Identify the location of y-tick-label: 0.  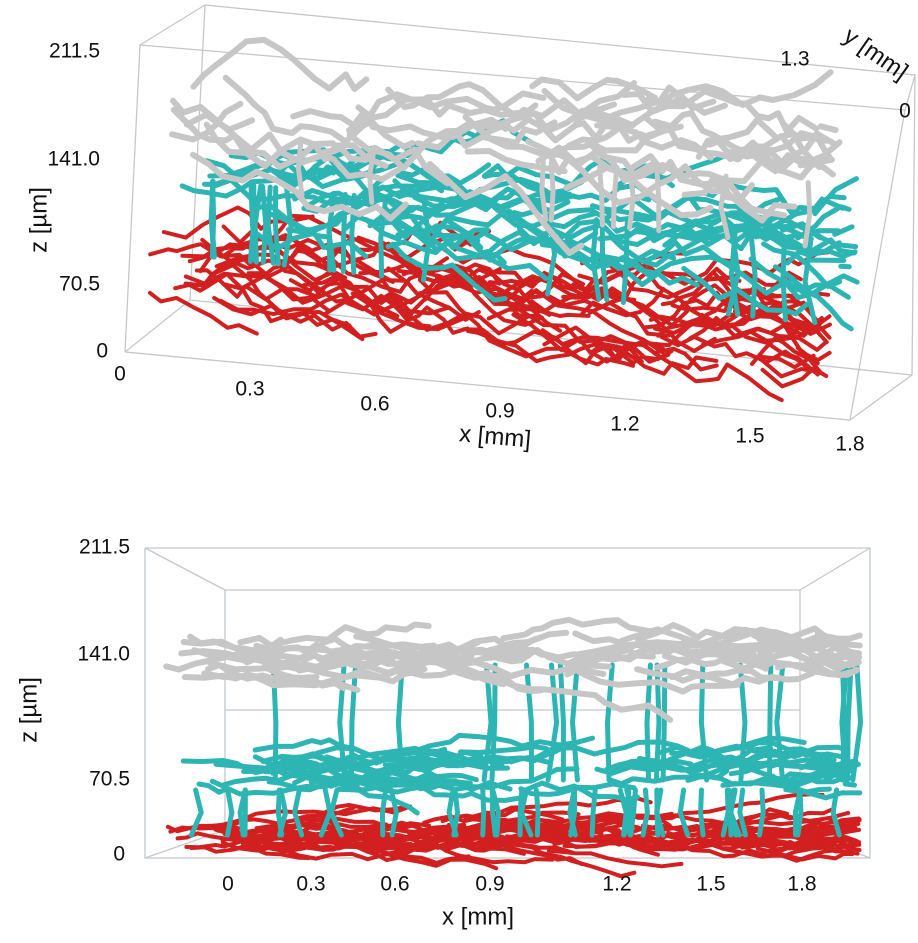
(905, 111).